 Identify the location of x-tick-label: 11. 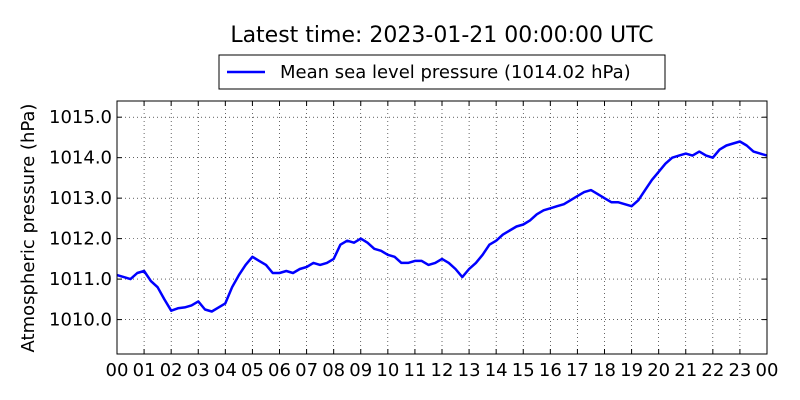
(414, 370).